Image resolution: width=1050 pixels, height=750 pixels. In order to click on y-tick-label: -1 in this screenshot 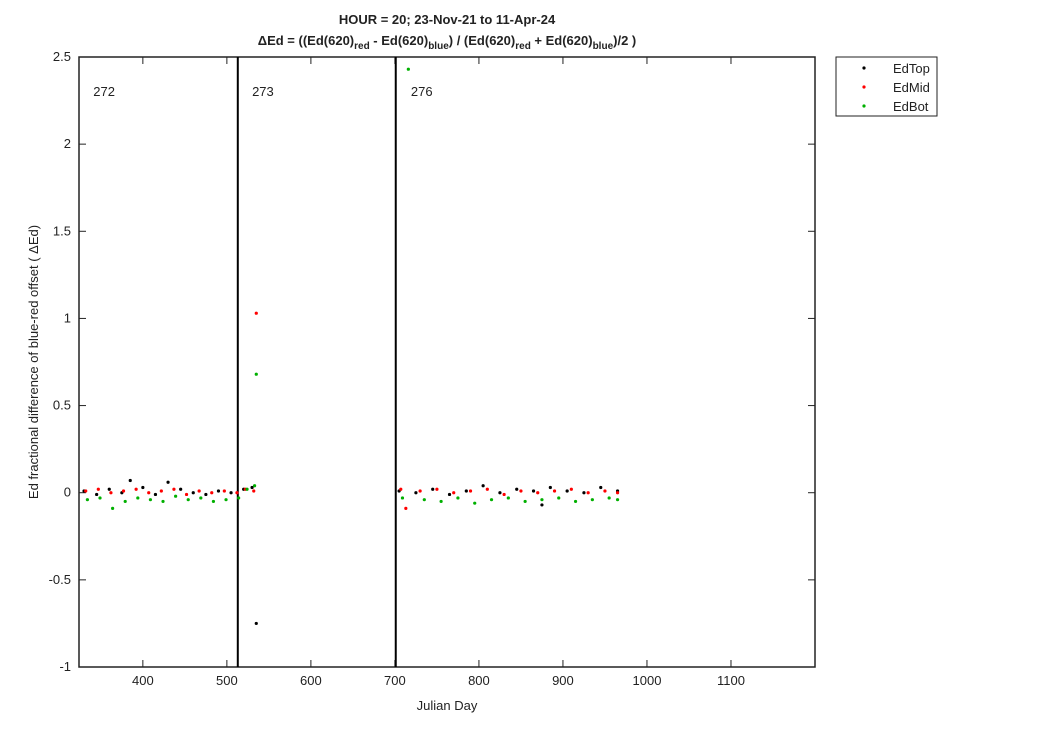, I will do `click(65, 666)`.